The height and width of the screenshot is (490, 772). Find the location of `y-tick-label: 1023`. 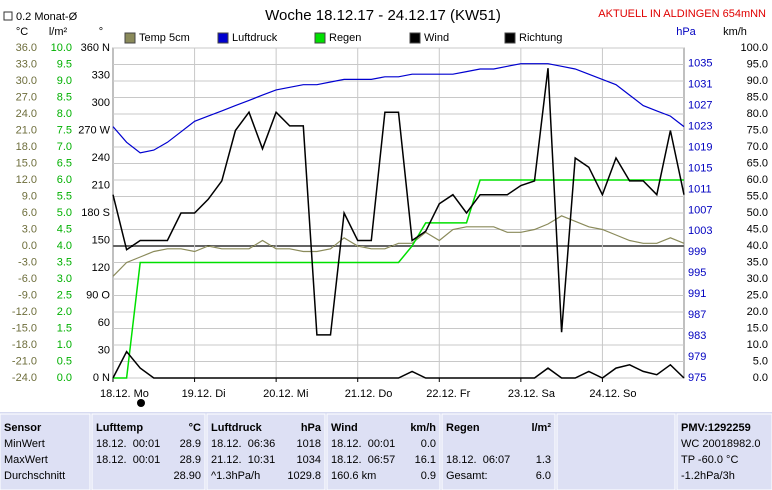

y-tick-label: 1023 is located at coordinates (700, 126).